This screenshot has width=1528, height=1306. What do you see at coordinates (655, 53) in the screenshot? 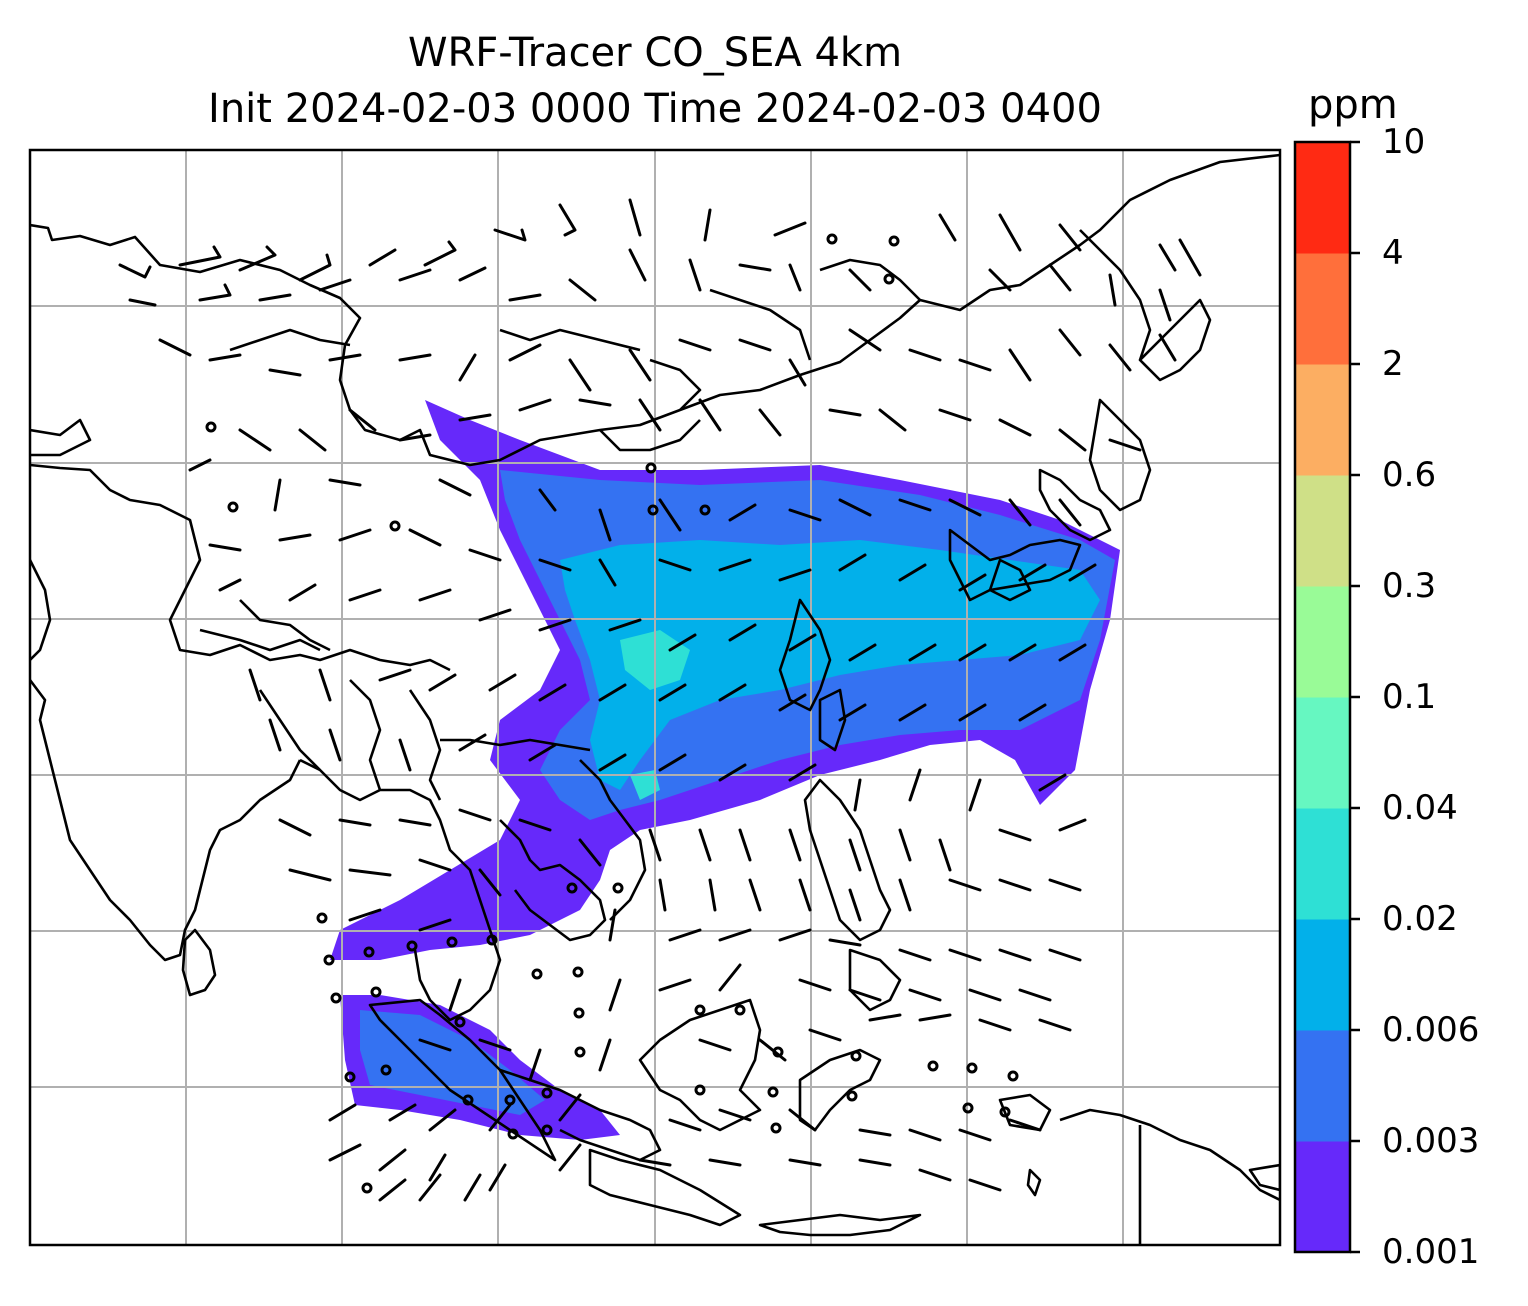
I see `map-title-line1: WRF-Tracer CO_SEA 4km` at bounding box center [655, 53].